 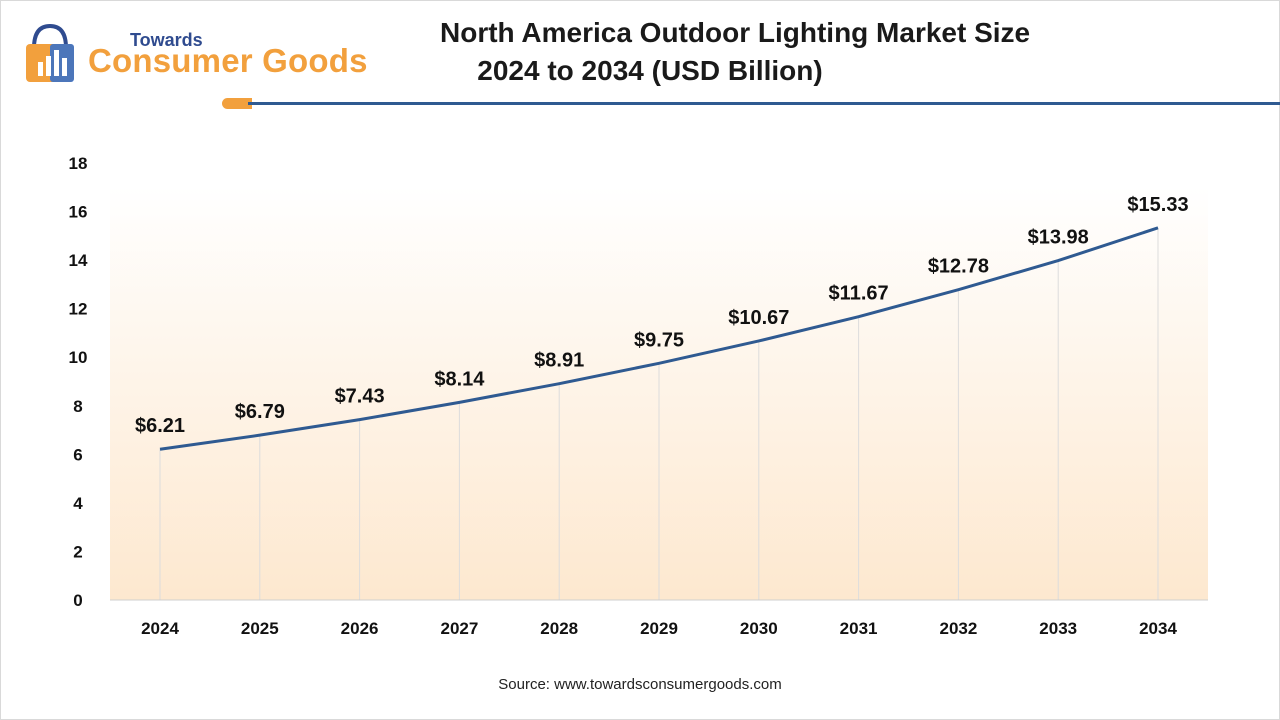 What do you see at coordinates (260, 412) in the screenshot?
I see `data-label: $6.79` at bounding box center [260, 412].